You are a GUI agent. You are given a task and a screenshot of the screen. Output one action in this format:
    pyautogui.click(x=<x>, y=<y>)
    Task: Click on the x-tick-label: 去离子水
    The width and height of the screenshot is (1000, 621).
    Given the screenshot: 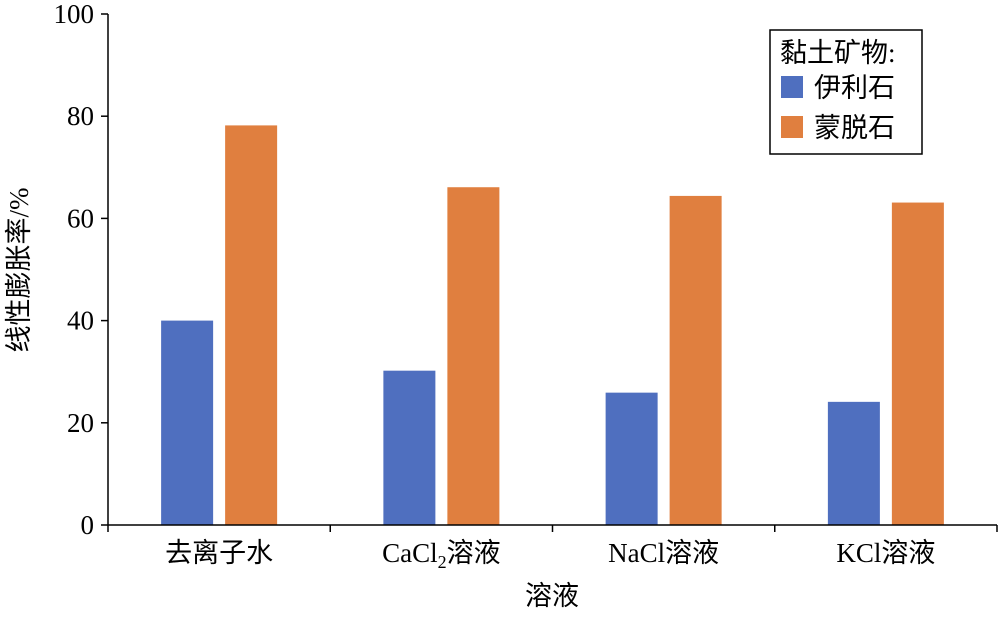 What is the action you would take?
    pyautogui.click(x=219, y=553)
    